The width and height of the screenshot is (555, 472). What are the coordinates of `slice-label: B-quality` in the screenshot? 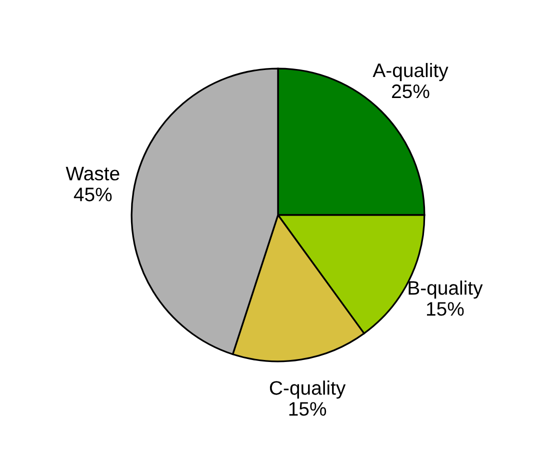 It's located at (445, 289).